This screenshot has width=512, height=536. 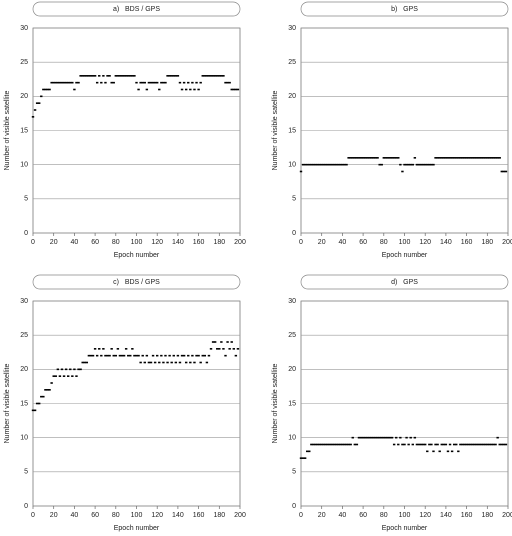 What do you see at coordinates (137, 528) in the screenshot?
I see `x-axis-label: Epoch number` at bounding box center [137, 528].